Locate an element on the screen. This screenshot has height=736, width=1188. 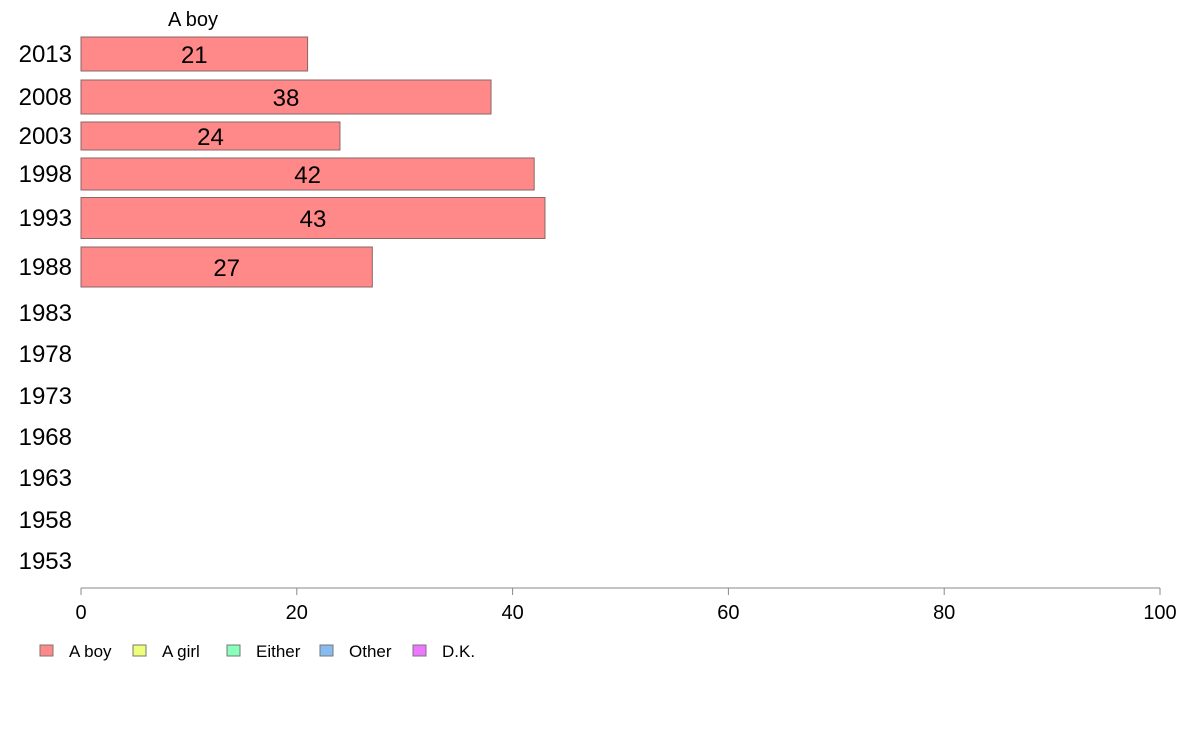
bars-layer: 21 38 24 42 43 27 is located at coordinates (313, 162).